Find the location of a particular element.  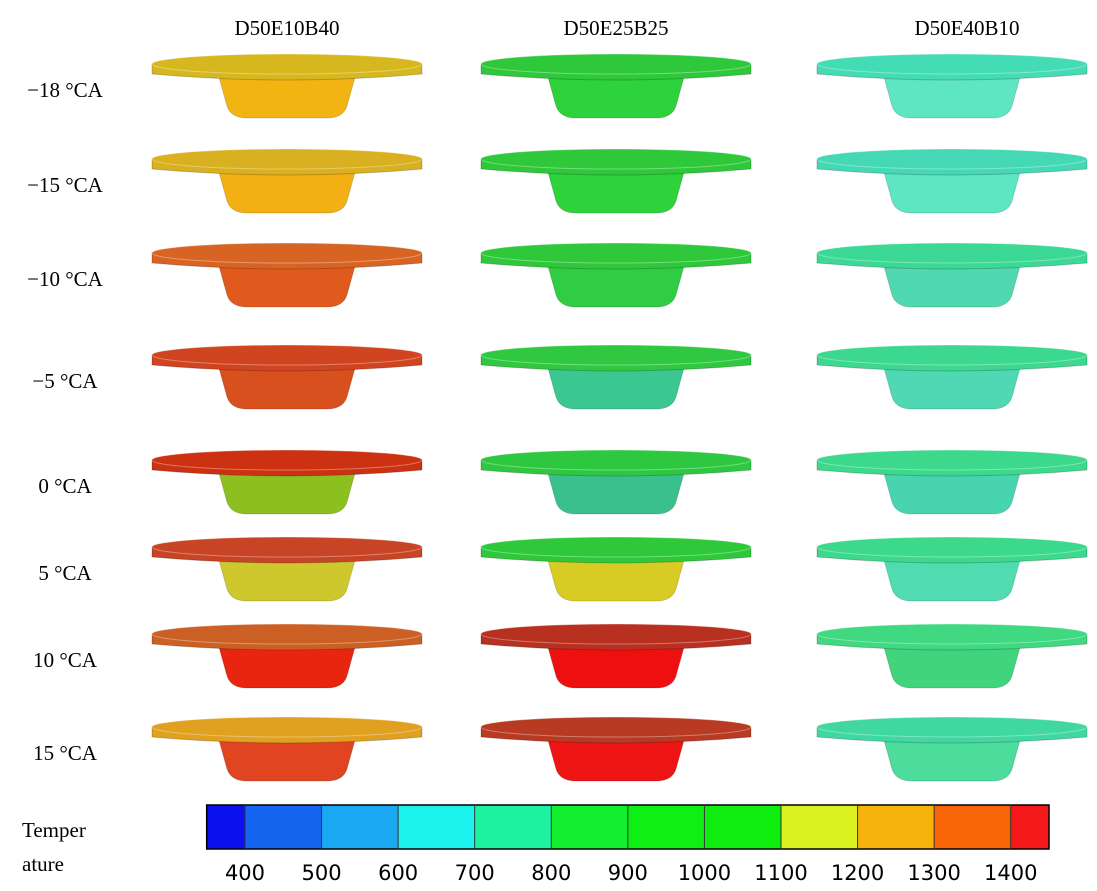

colorbar-tick-label: 1100 is located at coordinates (780, 873).